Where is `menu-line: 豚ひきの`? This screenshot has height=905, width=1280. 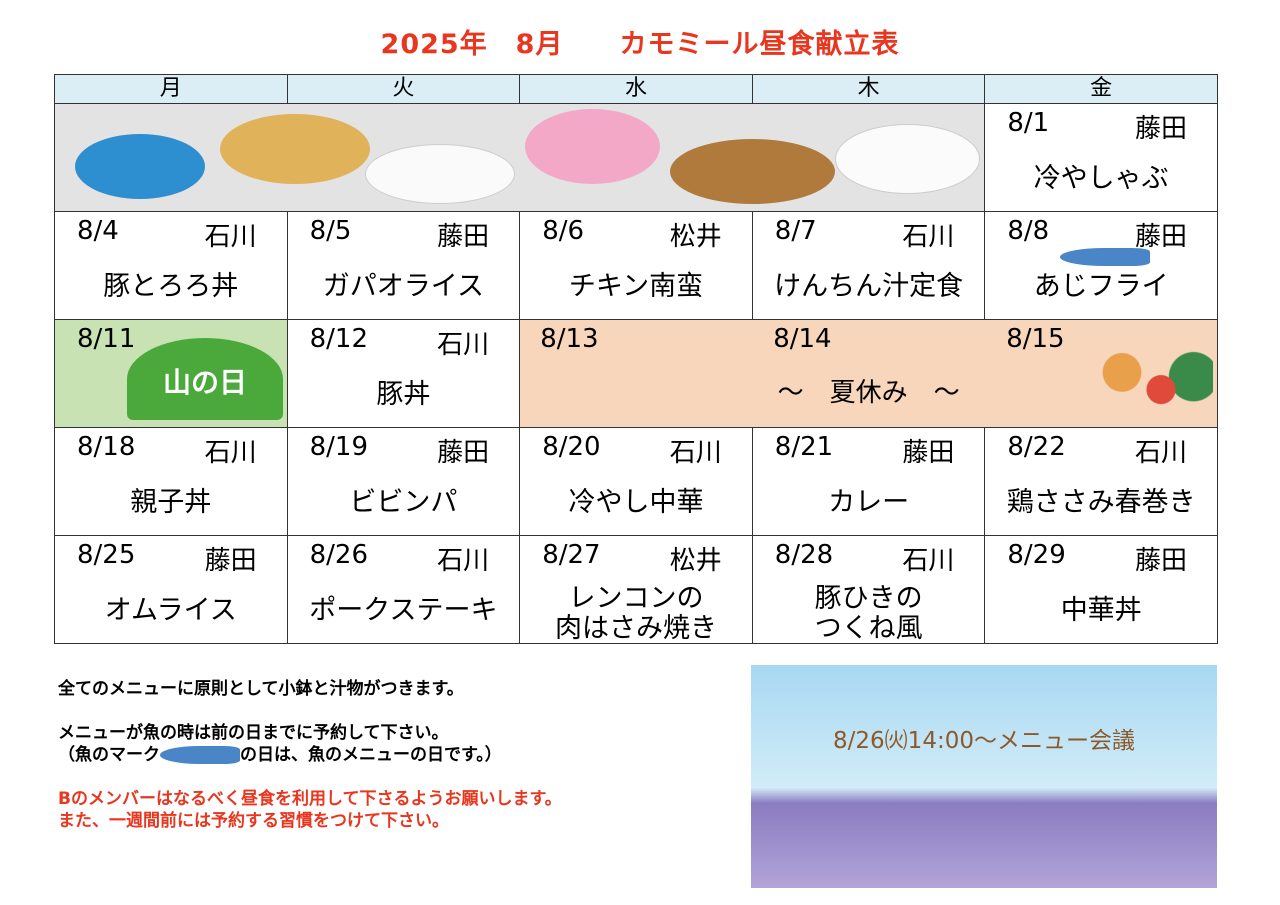 menu-line: 豚ひきの is located at coordinates (868, 598).